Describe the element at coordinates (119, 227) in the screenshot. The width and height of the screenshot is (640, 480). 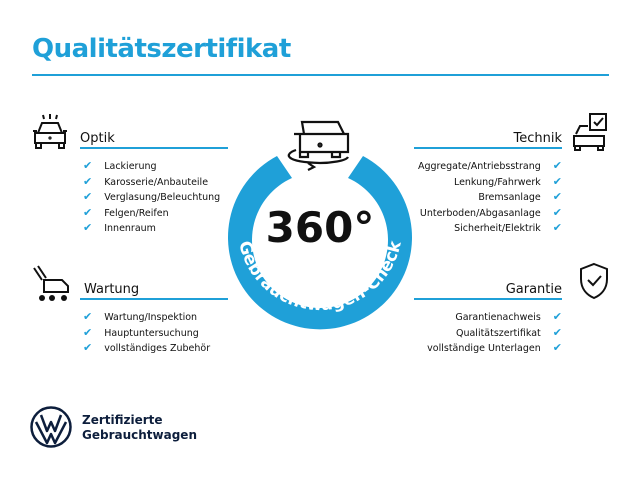
I see `list-item: ✔ Innenraum` at that location.